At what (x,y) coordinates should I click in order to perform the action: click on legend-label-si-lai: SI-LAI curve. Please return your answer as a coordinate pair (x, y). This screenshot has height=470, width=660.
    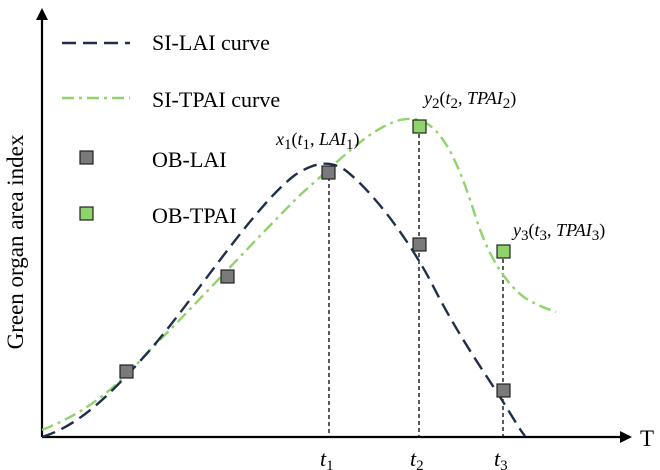
    Looking at the image, I should click on (211, 42).